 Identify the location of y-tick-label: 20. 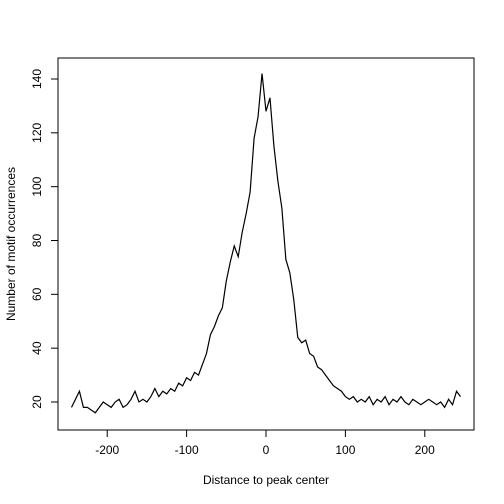
(37, 402).